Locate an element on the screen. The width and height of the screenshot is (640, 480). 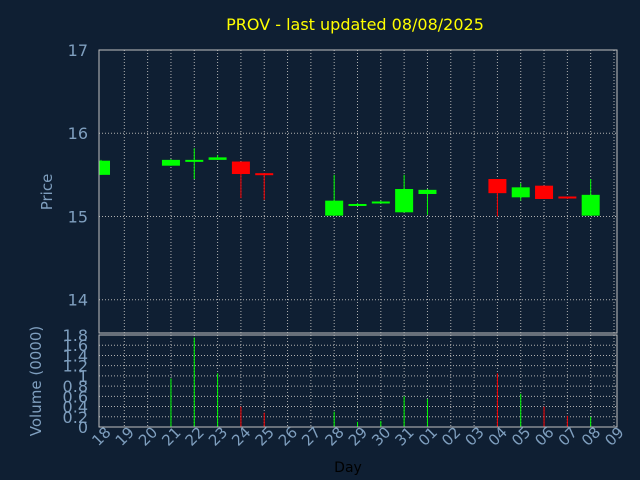
price-axis-ticks: 14 15 16 17 is located at coordinates (78, 175).